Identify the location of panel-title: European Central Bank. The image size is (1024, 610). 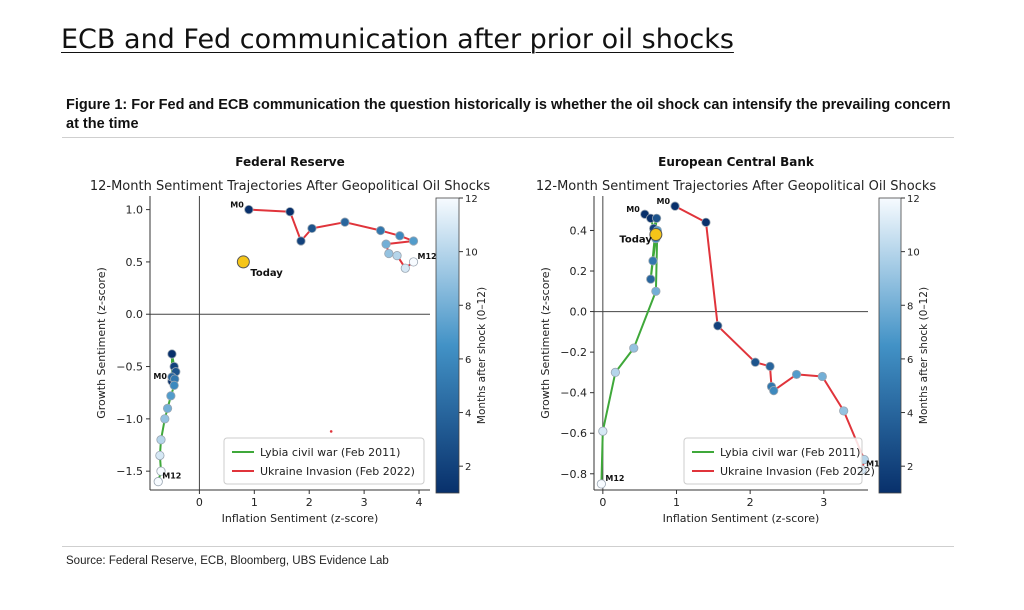
(736, 162).